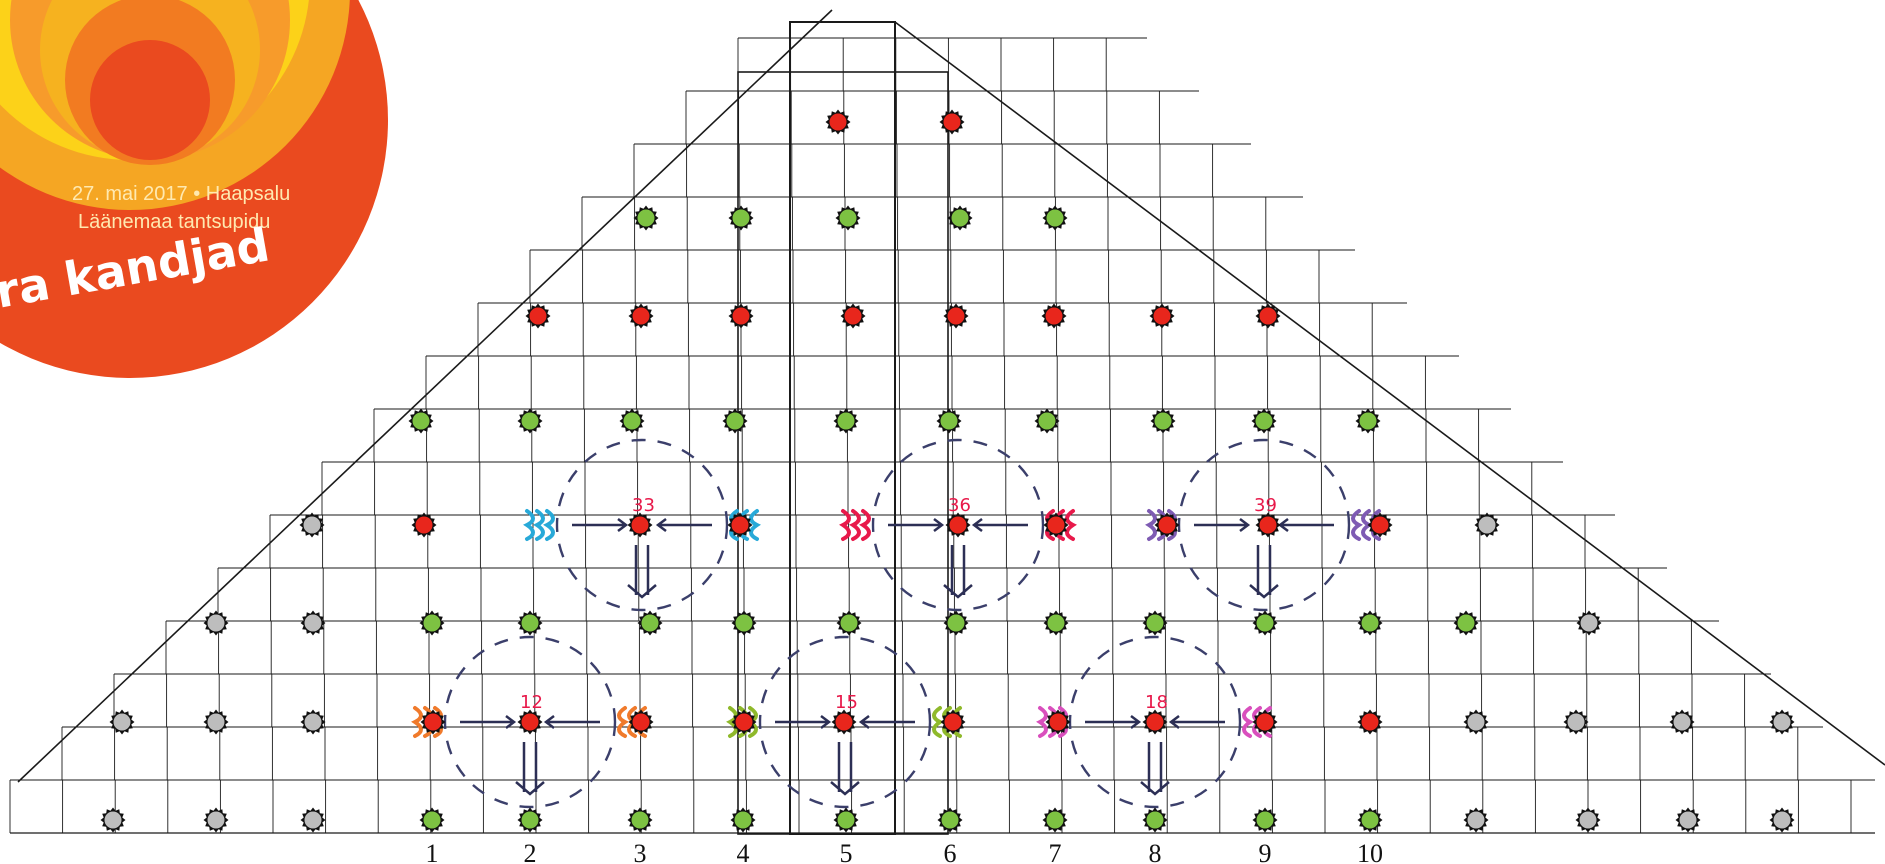  What do you see at coordinates (1156, 702) in the screenshot?
I see `group-number: 18` at bounding box center [1156, 702].